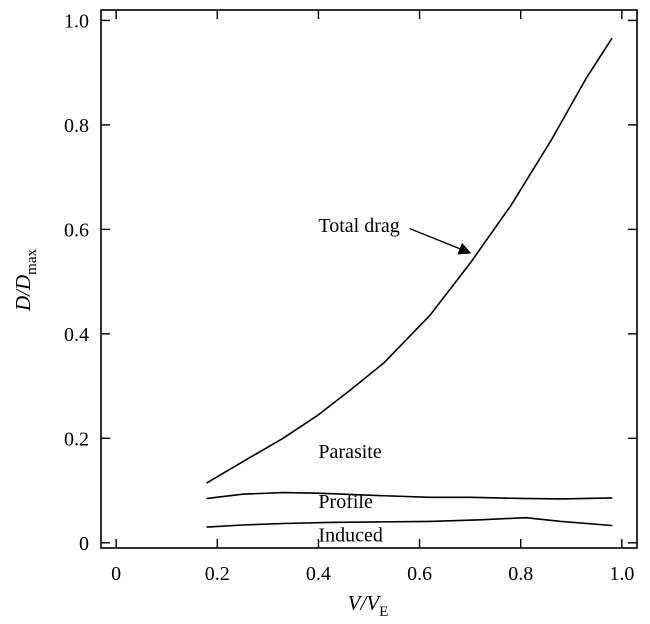 This screenshot has width=650, height=624. What do you see at coordinates (217, 574) in the screenshot?
I see `x-tick-label: 0.2` at bounding box center [217, 574].